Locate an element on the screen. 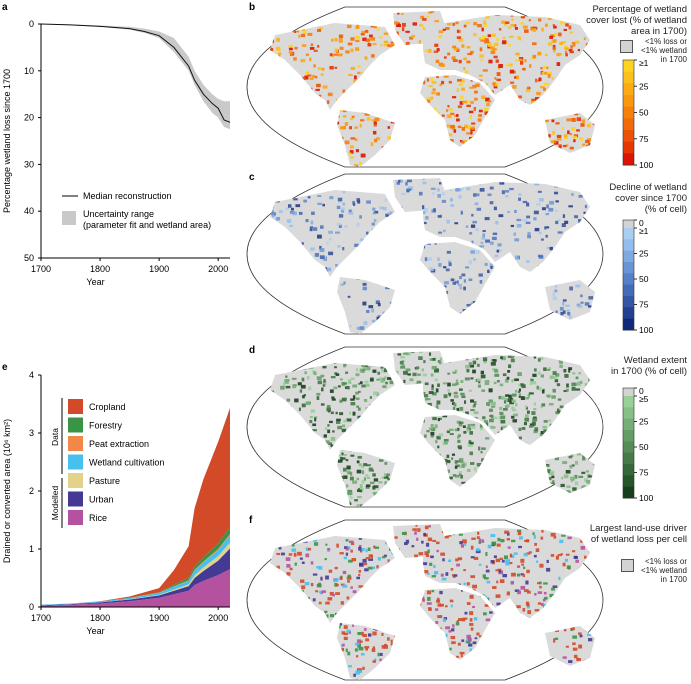 Image resolution: width=691 pixels, height=684 pixels. colorbar-d-step is located at coordinates (628, 402).